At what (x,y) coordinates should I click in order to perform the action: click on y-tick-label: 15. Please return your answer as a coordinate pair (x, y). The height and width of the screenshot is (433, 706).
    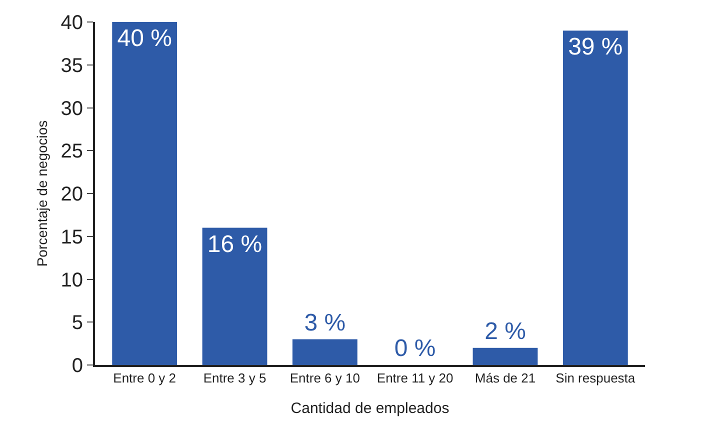
    Looking at the image, I should click on (71, 237).